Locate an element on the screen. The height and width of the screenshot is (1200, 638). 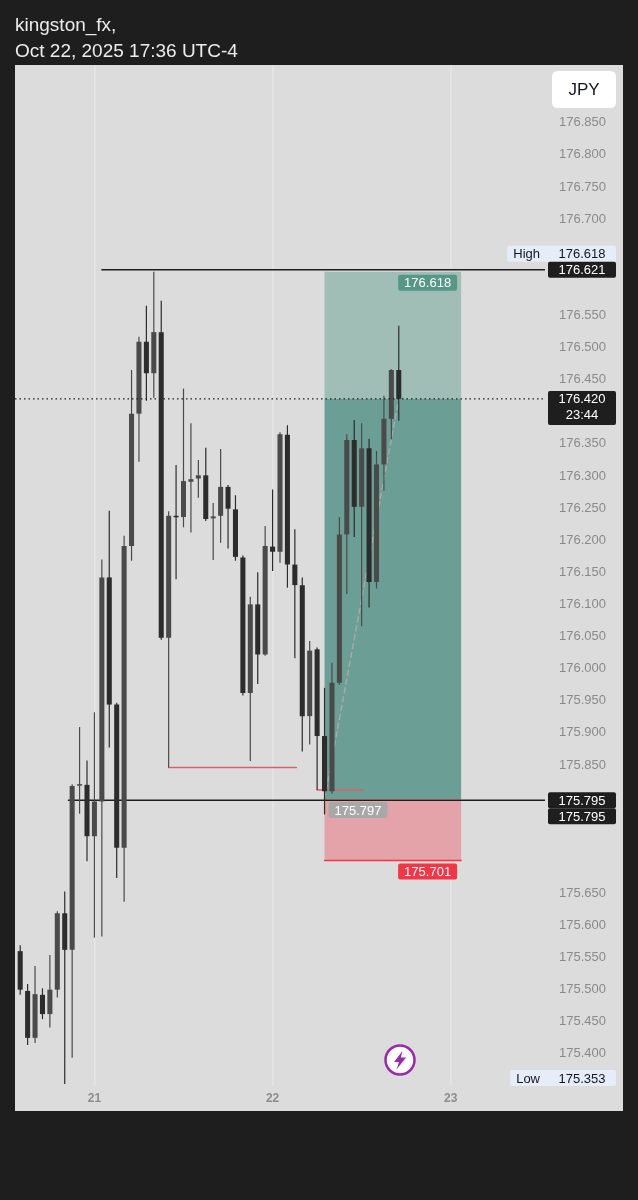
x-tick-label: 22 is located at coordinates (272, 1097).